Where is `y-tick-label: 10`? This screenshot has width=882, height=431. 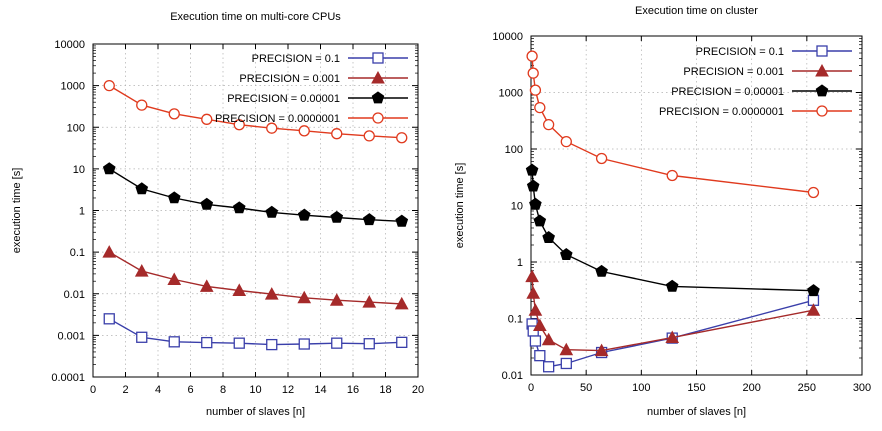
y-tick-label: 10 is located at coordinates (517, 207).